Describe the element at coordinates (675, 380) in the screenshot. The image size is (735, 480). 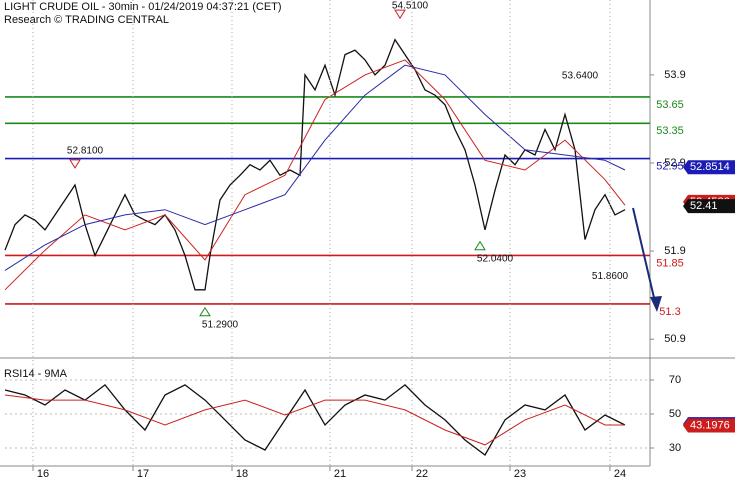
I see `y-tick-label: 70` at that location.